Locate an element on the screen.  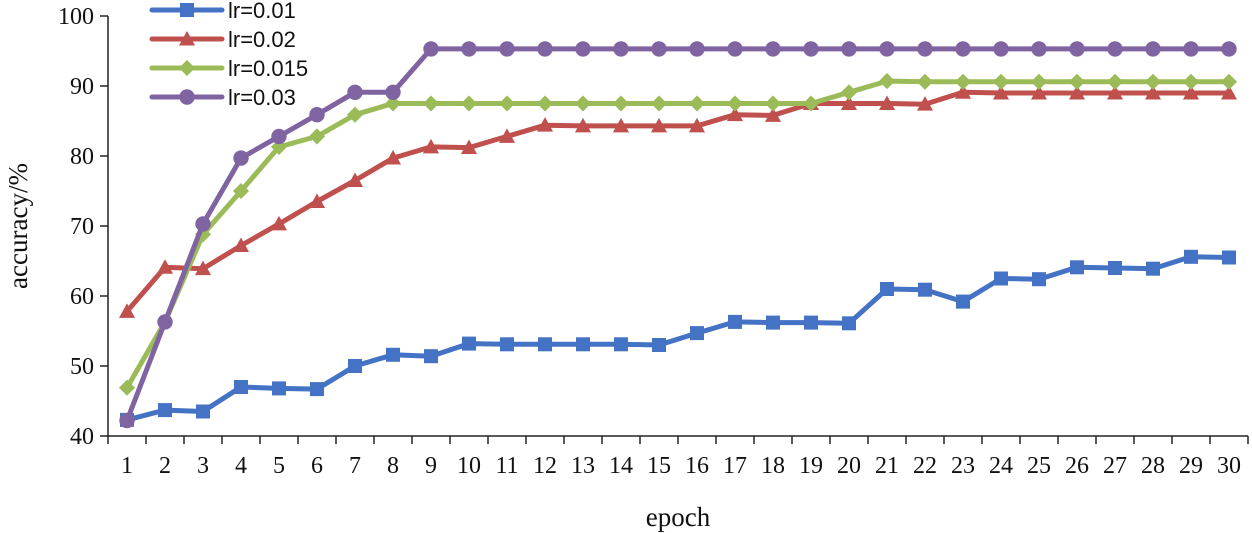
legend-item: lr=0.03 is located at coordinates (222, 97).